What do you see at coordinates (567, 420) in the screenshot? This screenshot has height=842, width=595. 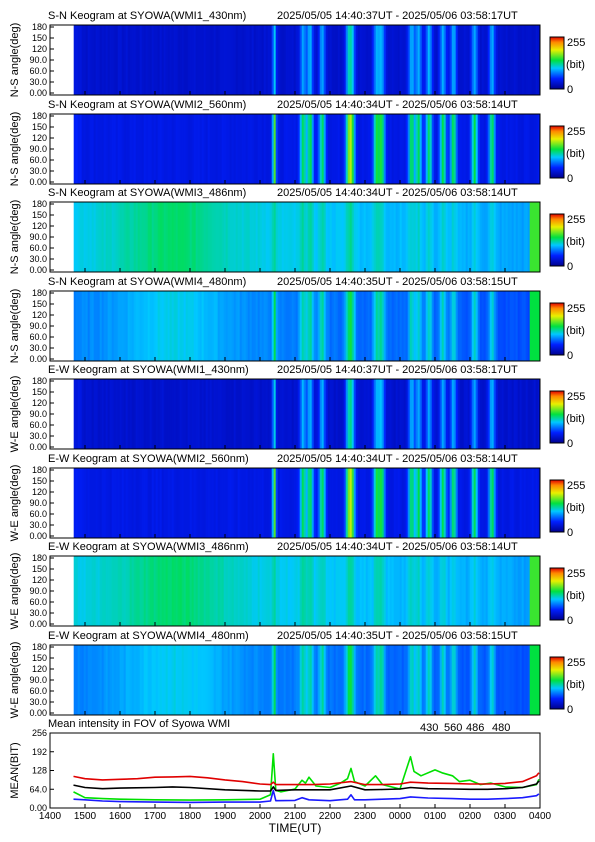 I see `colorbar: 255(bit)0` at bounding box center [567, 420].